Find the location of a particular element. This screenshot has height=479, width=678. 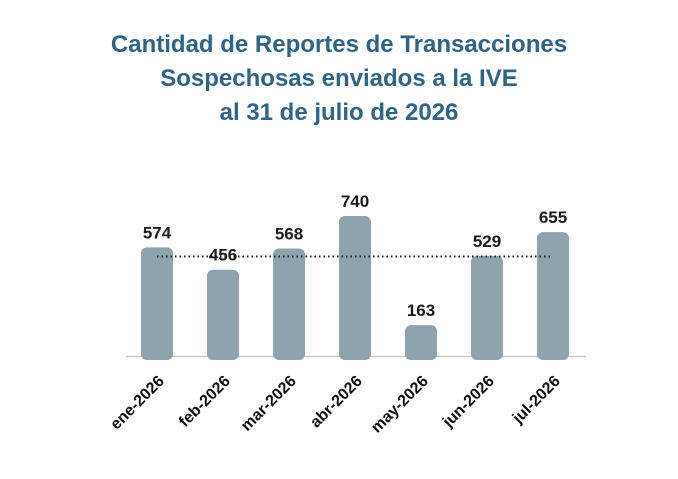

x-tick-label-jul-2026: jul-2026 is located at coordinates (536, 400).